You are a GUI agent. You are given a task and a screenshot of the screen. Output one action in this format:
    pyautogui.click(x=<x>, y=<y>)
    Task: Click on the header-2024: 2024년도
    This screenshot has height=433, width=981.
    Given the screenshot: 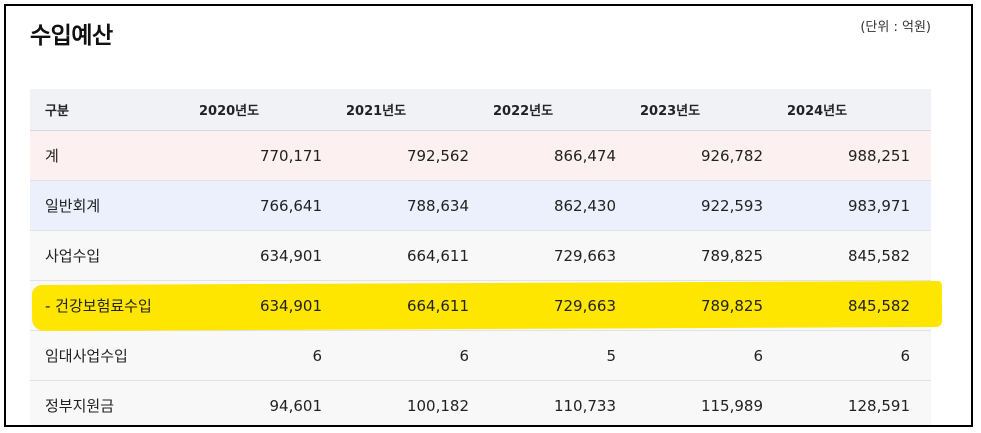 What is the action you would take?
    pyautogui.click(x=817, y=111)
    